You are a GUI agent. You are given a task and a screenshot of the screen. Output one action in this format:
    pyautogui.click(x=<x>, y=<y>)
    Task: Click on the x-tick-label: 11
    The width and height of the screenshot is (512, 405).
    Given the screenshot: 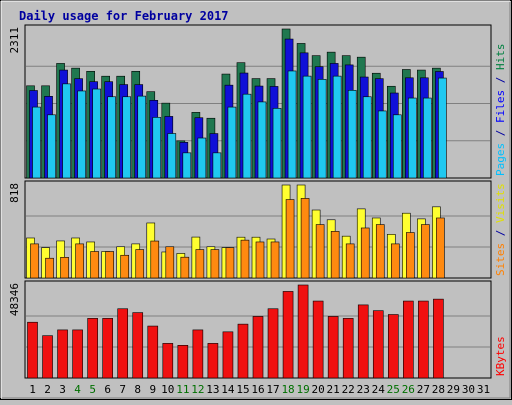 What is the action you would take?
    pyautogui.click(x=182, y=389)
    